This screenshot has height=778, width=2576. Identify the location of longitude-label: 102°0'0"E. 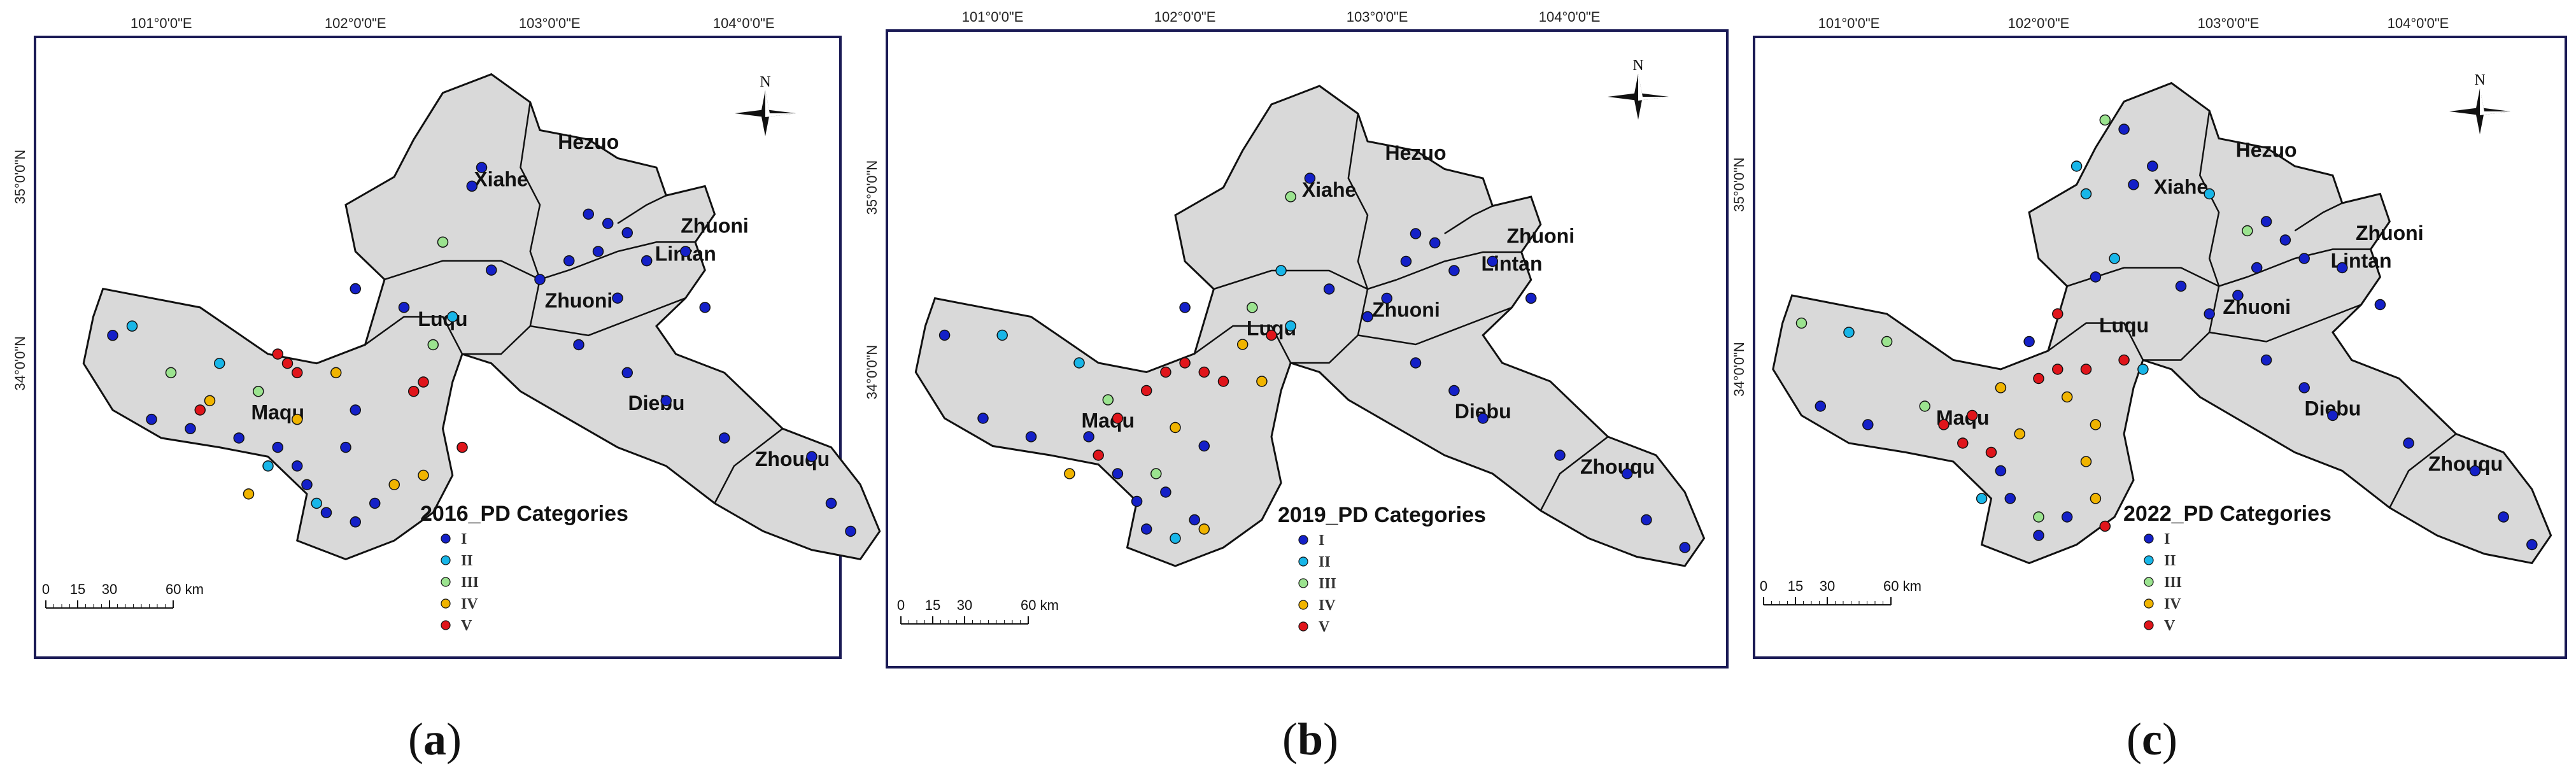
(1185, 17).